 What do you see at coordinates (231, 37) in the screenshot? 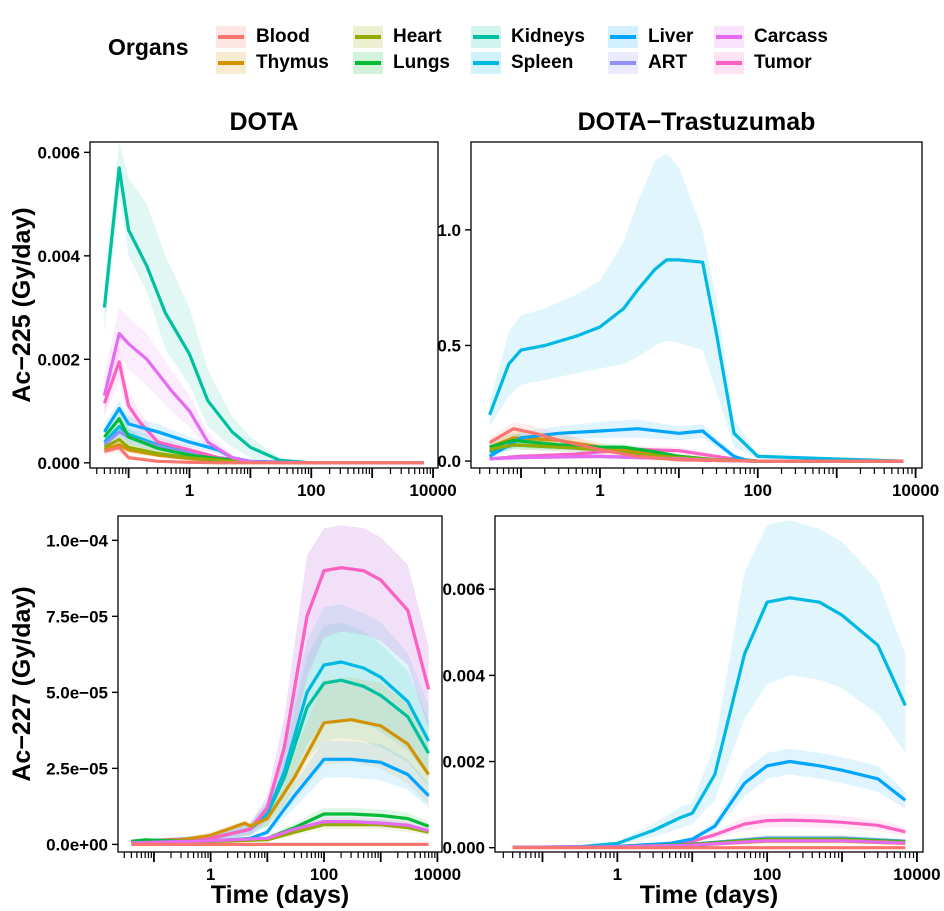
I see `legend-key-blood` at bounding box center [231, 37].